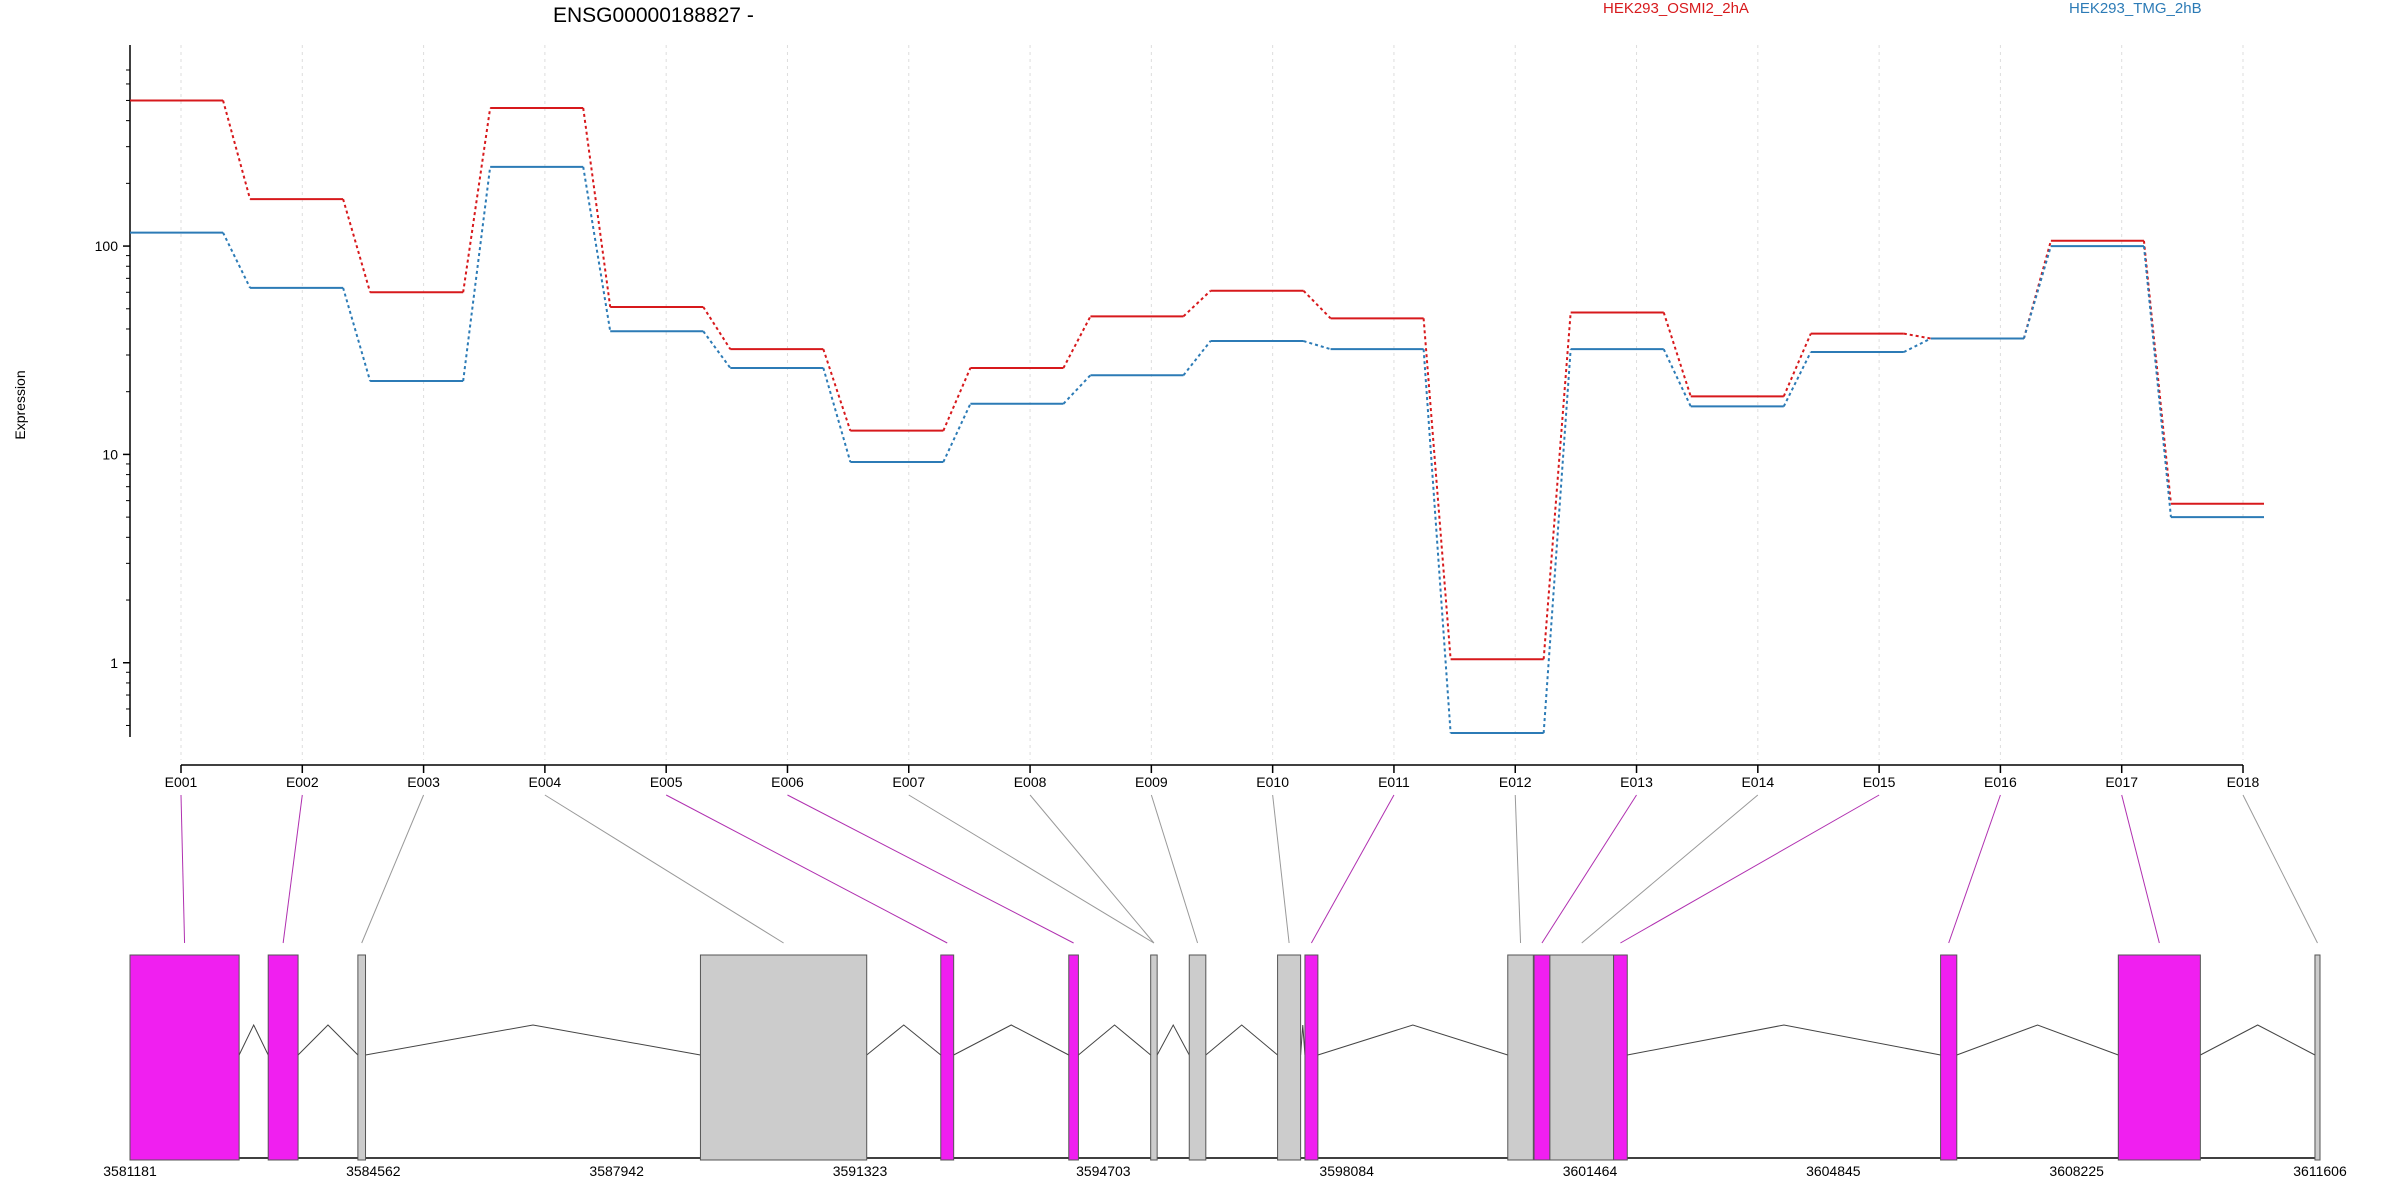 The image size is (2400, 1200). What do you see at coordinates (653, 15) in the screenshot?
I see `chart-title: ENSG00000188827 -` at bounding box center [653, 15].